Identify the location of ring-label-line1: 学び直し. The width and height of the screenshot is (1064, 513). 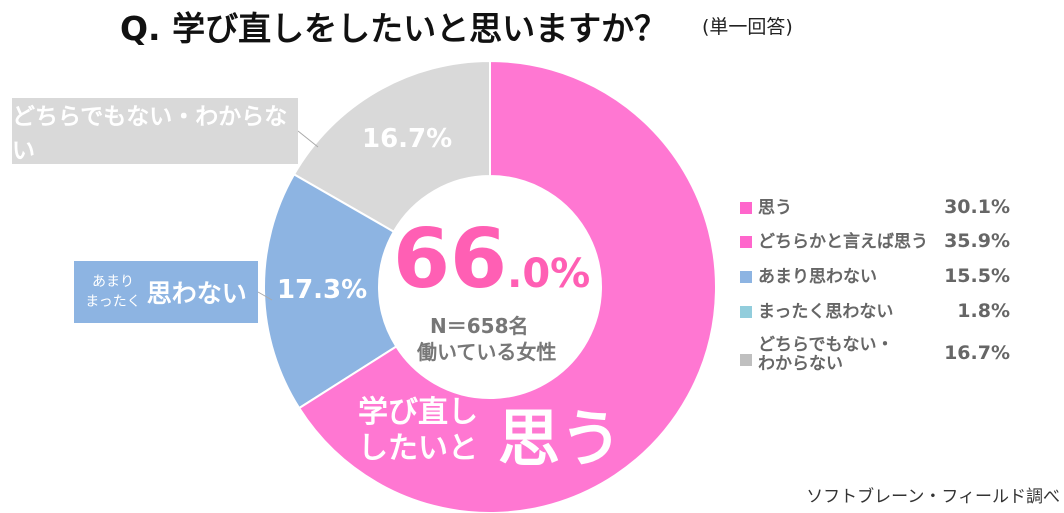
(418, 412).